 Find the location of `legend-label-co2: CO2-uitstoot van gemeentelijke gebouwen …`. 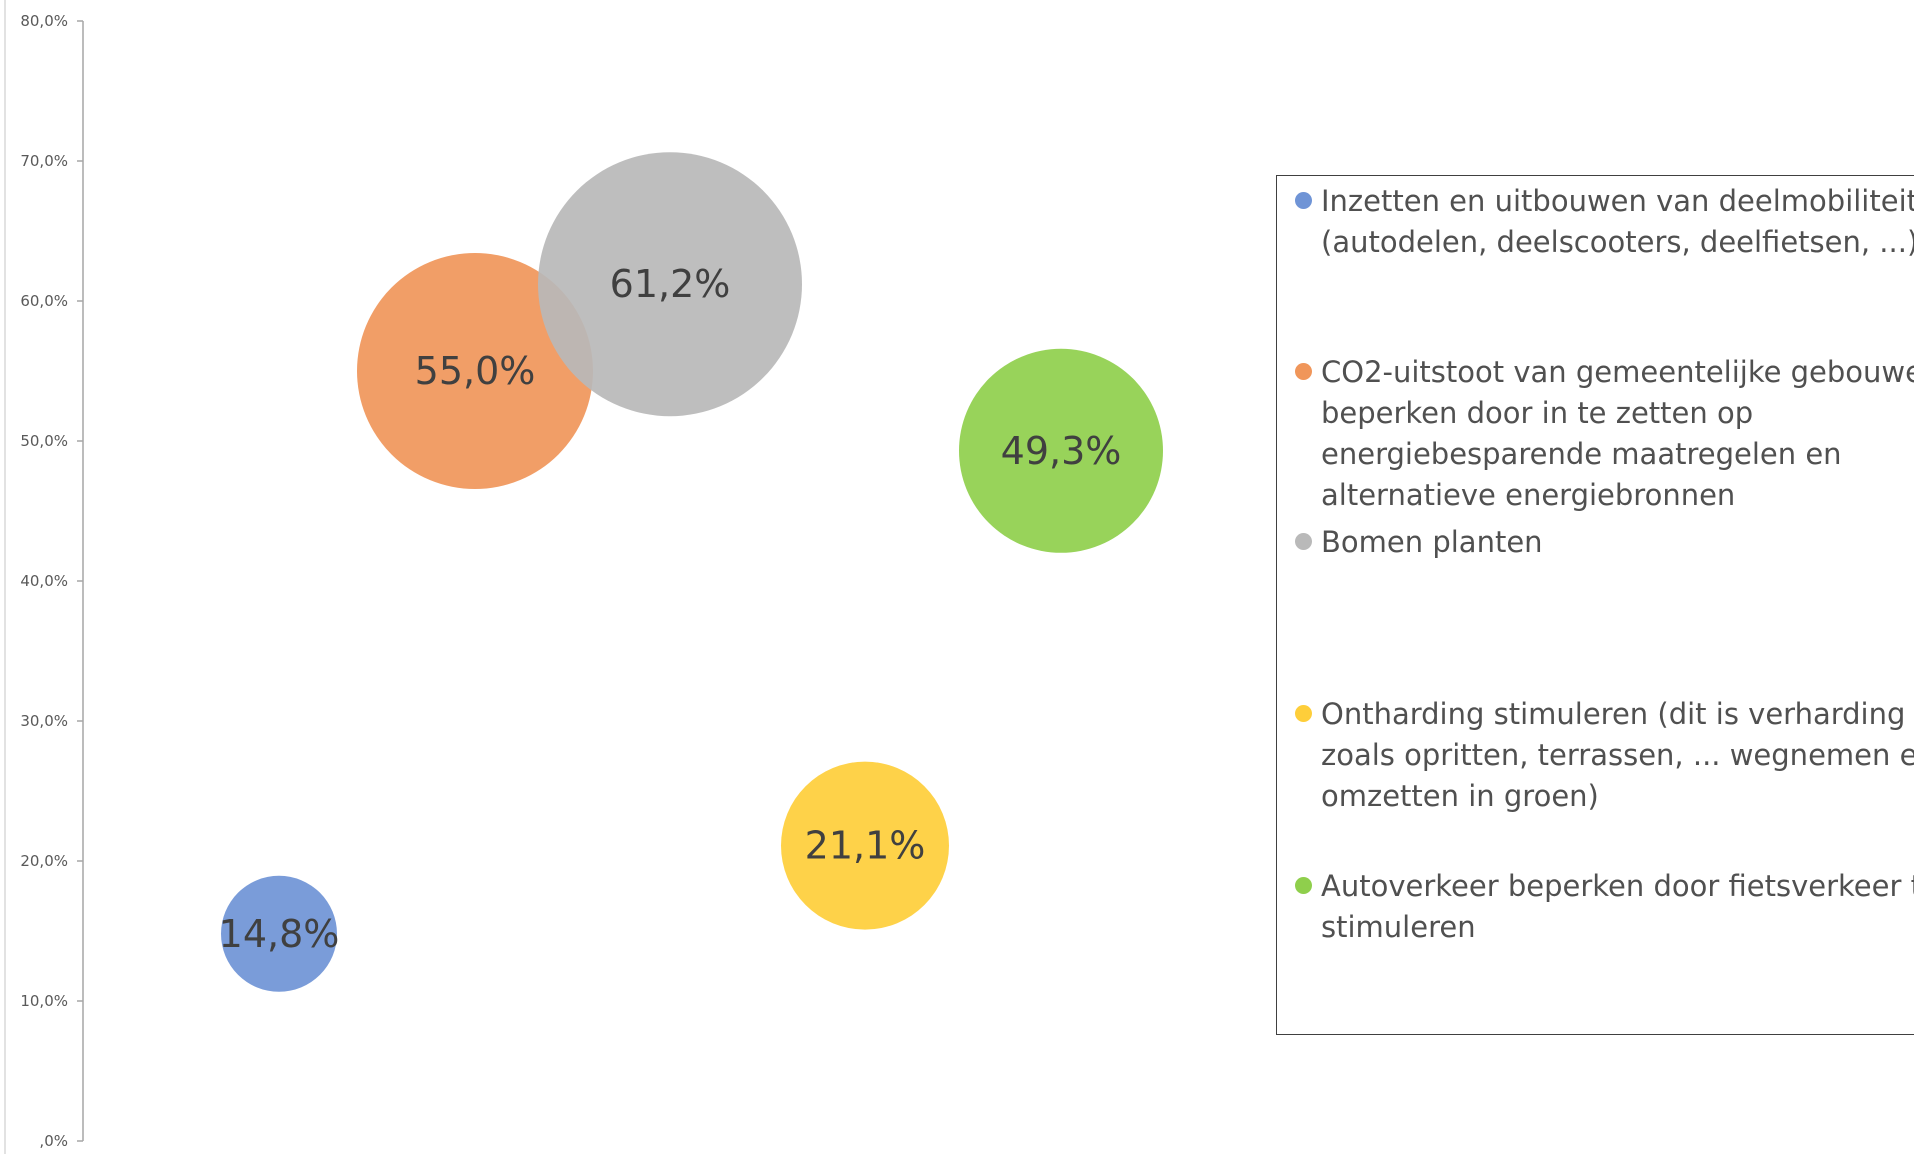

legend-label-co2: CO2-uitstoot van gemeentelijke gebouwen … is located at coordinates (1617, 433).